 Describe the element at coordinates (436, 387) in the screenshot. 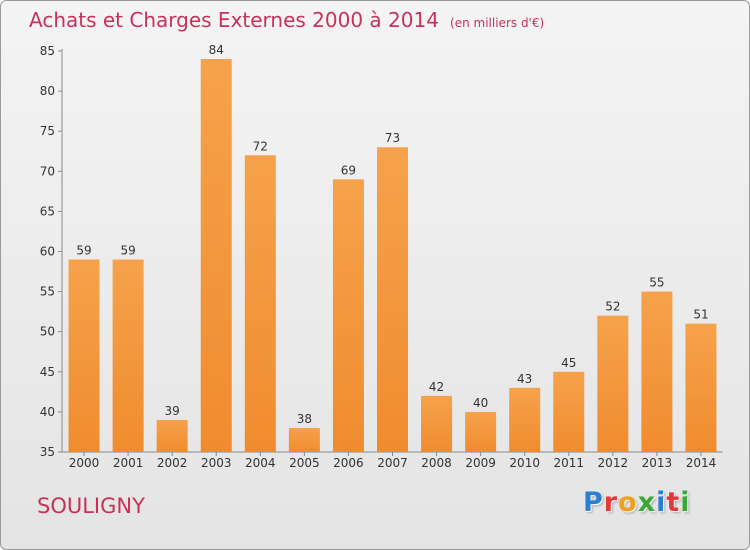

I see `bar-value-label: 42` at that location.